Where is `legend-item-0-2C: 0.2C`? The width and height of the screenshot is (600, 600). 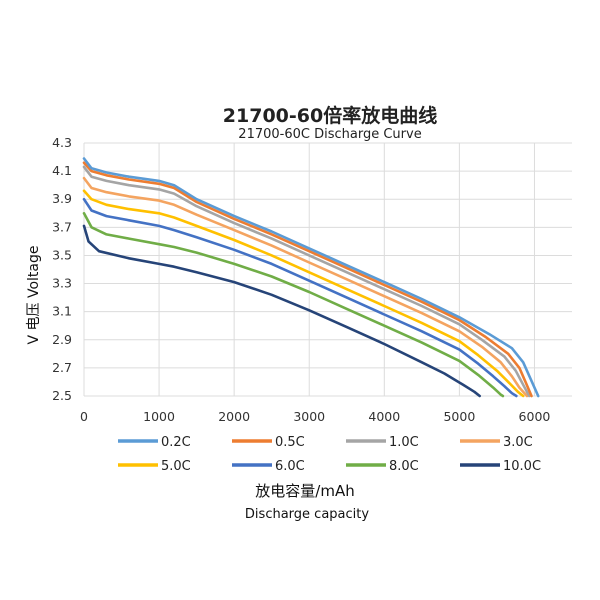 legend-item-0-2C: 0.2C is located at coordinates (154, 442).